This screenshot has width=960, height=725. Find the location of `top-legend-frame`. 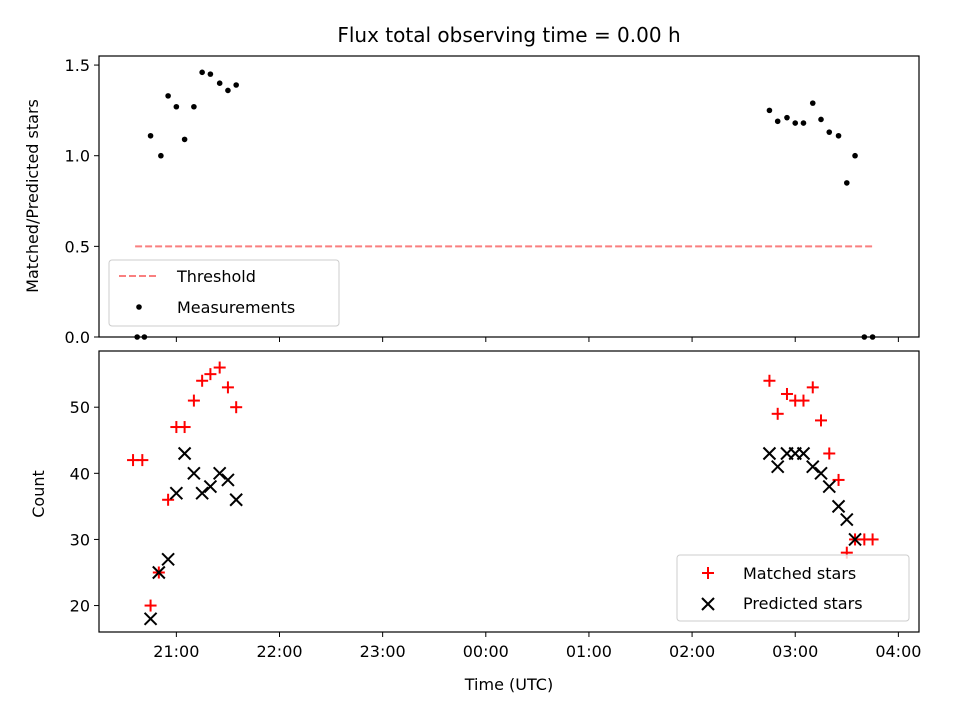

top-legend-frame is located at coordinates (224, 293).